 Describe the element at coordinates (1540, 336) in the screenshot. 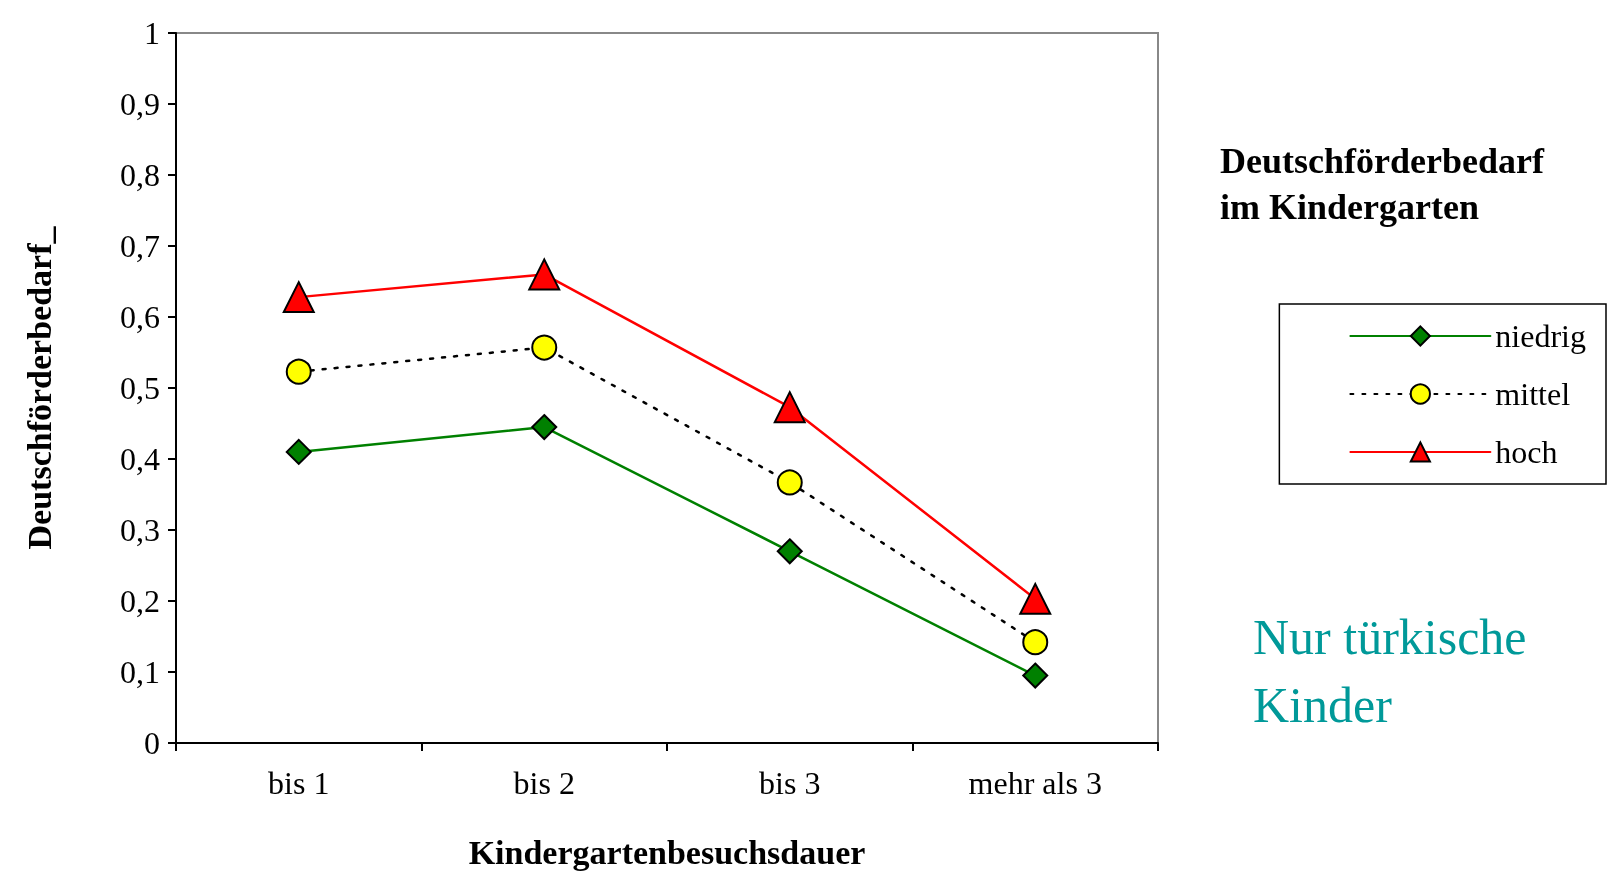

I see `legend-label: niedrig` at that location.